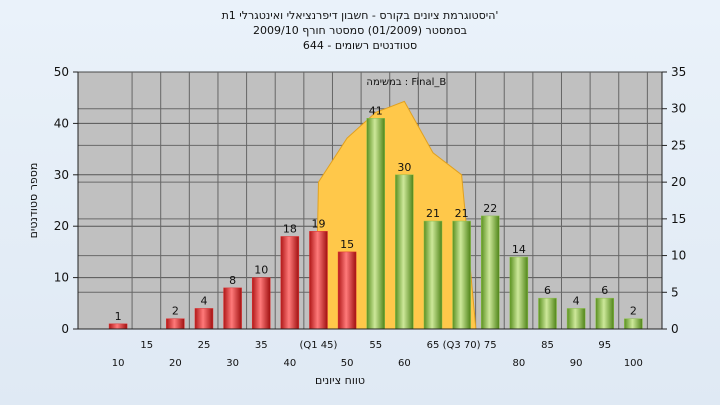 This screenshot has width=720, height=405. What do you see at coordinates (678, 145) in the screenshot?
I see `y2-tick-label: 25` at bounding box center [678, 145].